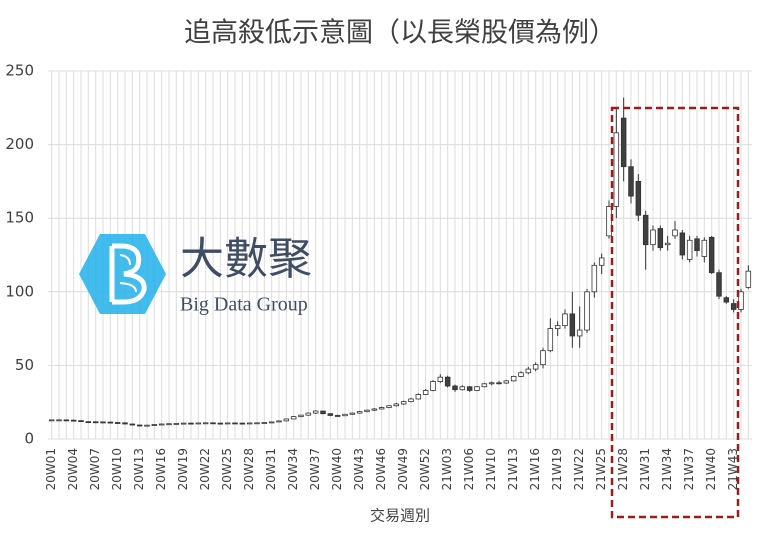  Describe the element at coordinates (19, 144) in the screenshot. I see `y-tick-label: 200` at that location.